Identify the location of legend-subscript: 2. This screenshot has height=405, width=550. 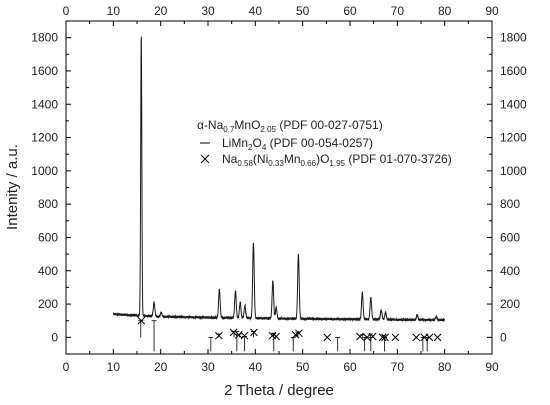
(250, 147).